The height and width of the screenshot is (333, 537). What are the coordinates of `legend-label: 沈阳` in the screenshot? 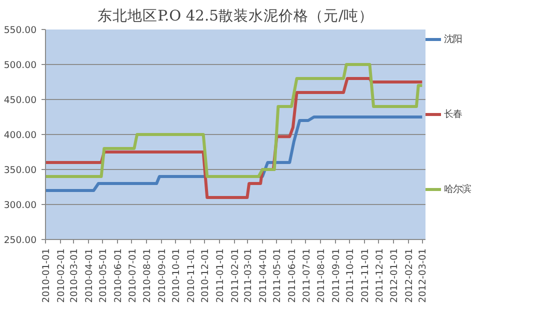 It's located at (453, 39).